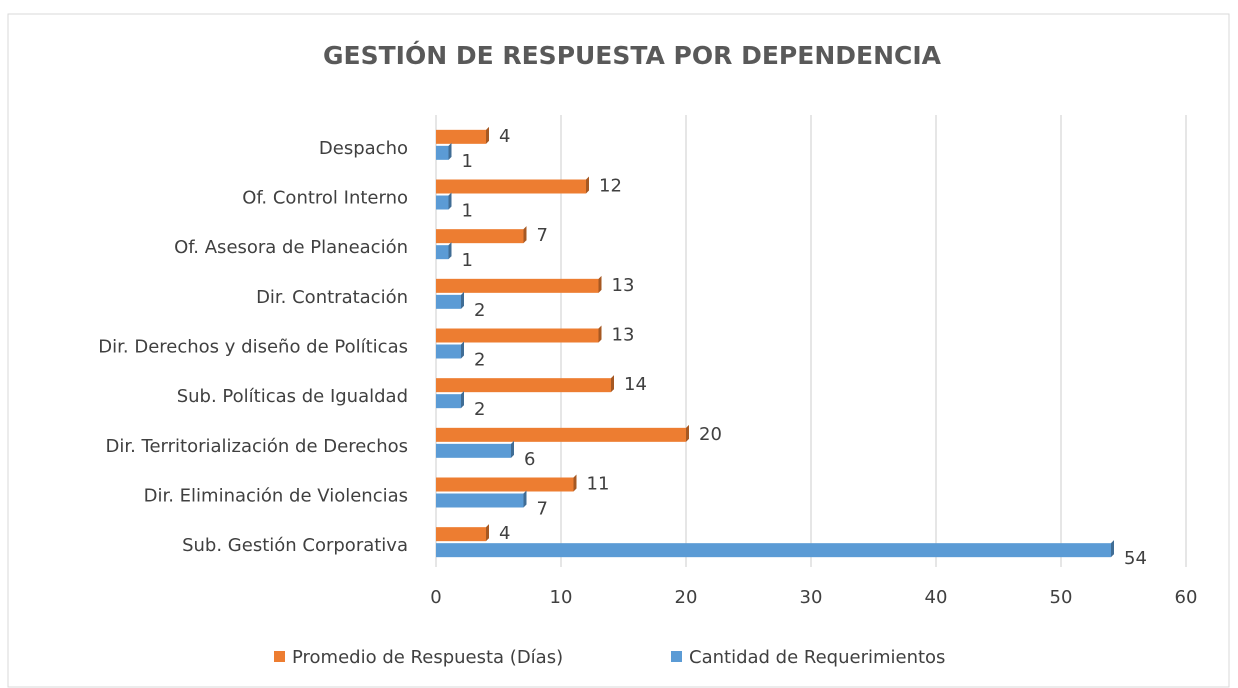 The width and height of the screenshot is (1238, 688). What do you see at coordinates (811, 597) in the screenshot?
I see `x-tick-label: 30` at bounding box center [811, 597].